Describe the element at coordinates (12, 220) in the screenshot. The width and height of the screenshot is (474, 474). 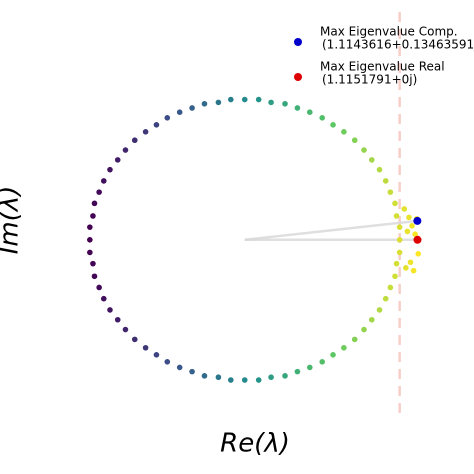
I see `y-axis-label: Im(λ)` at that location.